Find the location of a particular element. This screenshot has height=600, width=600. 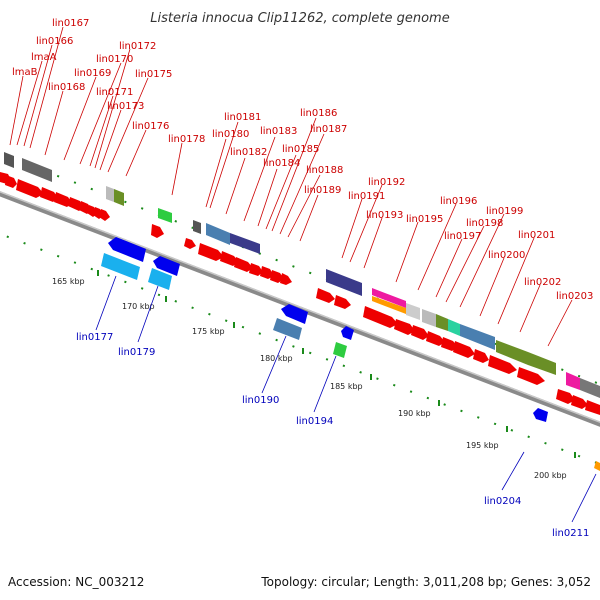

forward-label: lin0170 is located at coordinates (106, 109).